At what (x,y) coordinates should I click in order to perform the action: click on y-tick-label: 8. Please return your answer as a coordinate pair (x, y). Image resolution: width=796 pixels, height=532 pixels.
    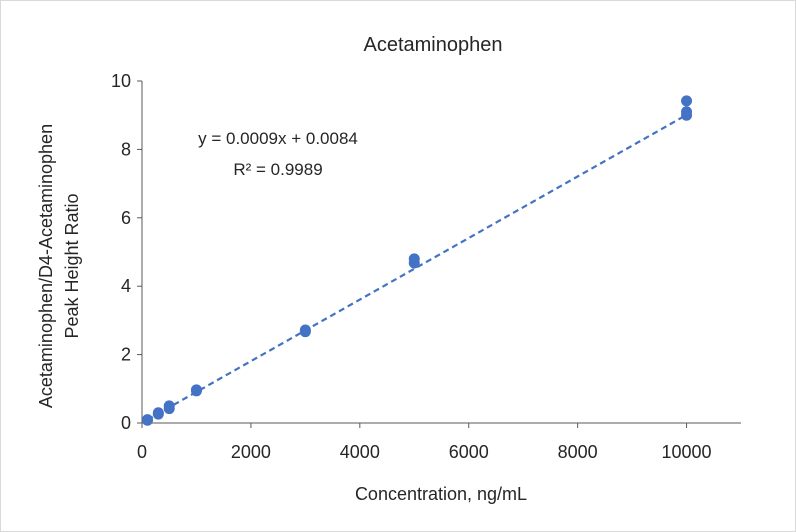
    Looking at the image, I should click on (126, 149).